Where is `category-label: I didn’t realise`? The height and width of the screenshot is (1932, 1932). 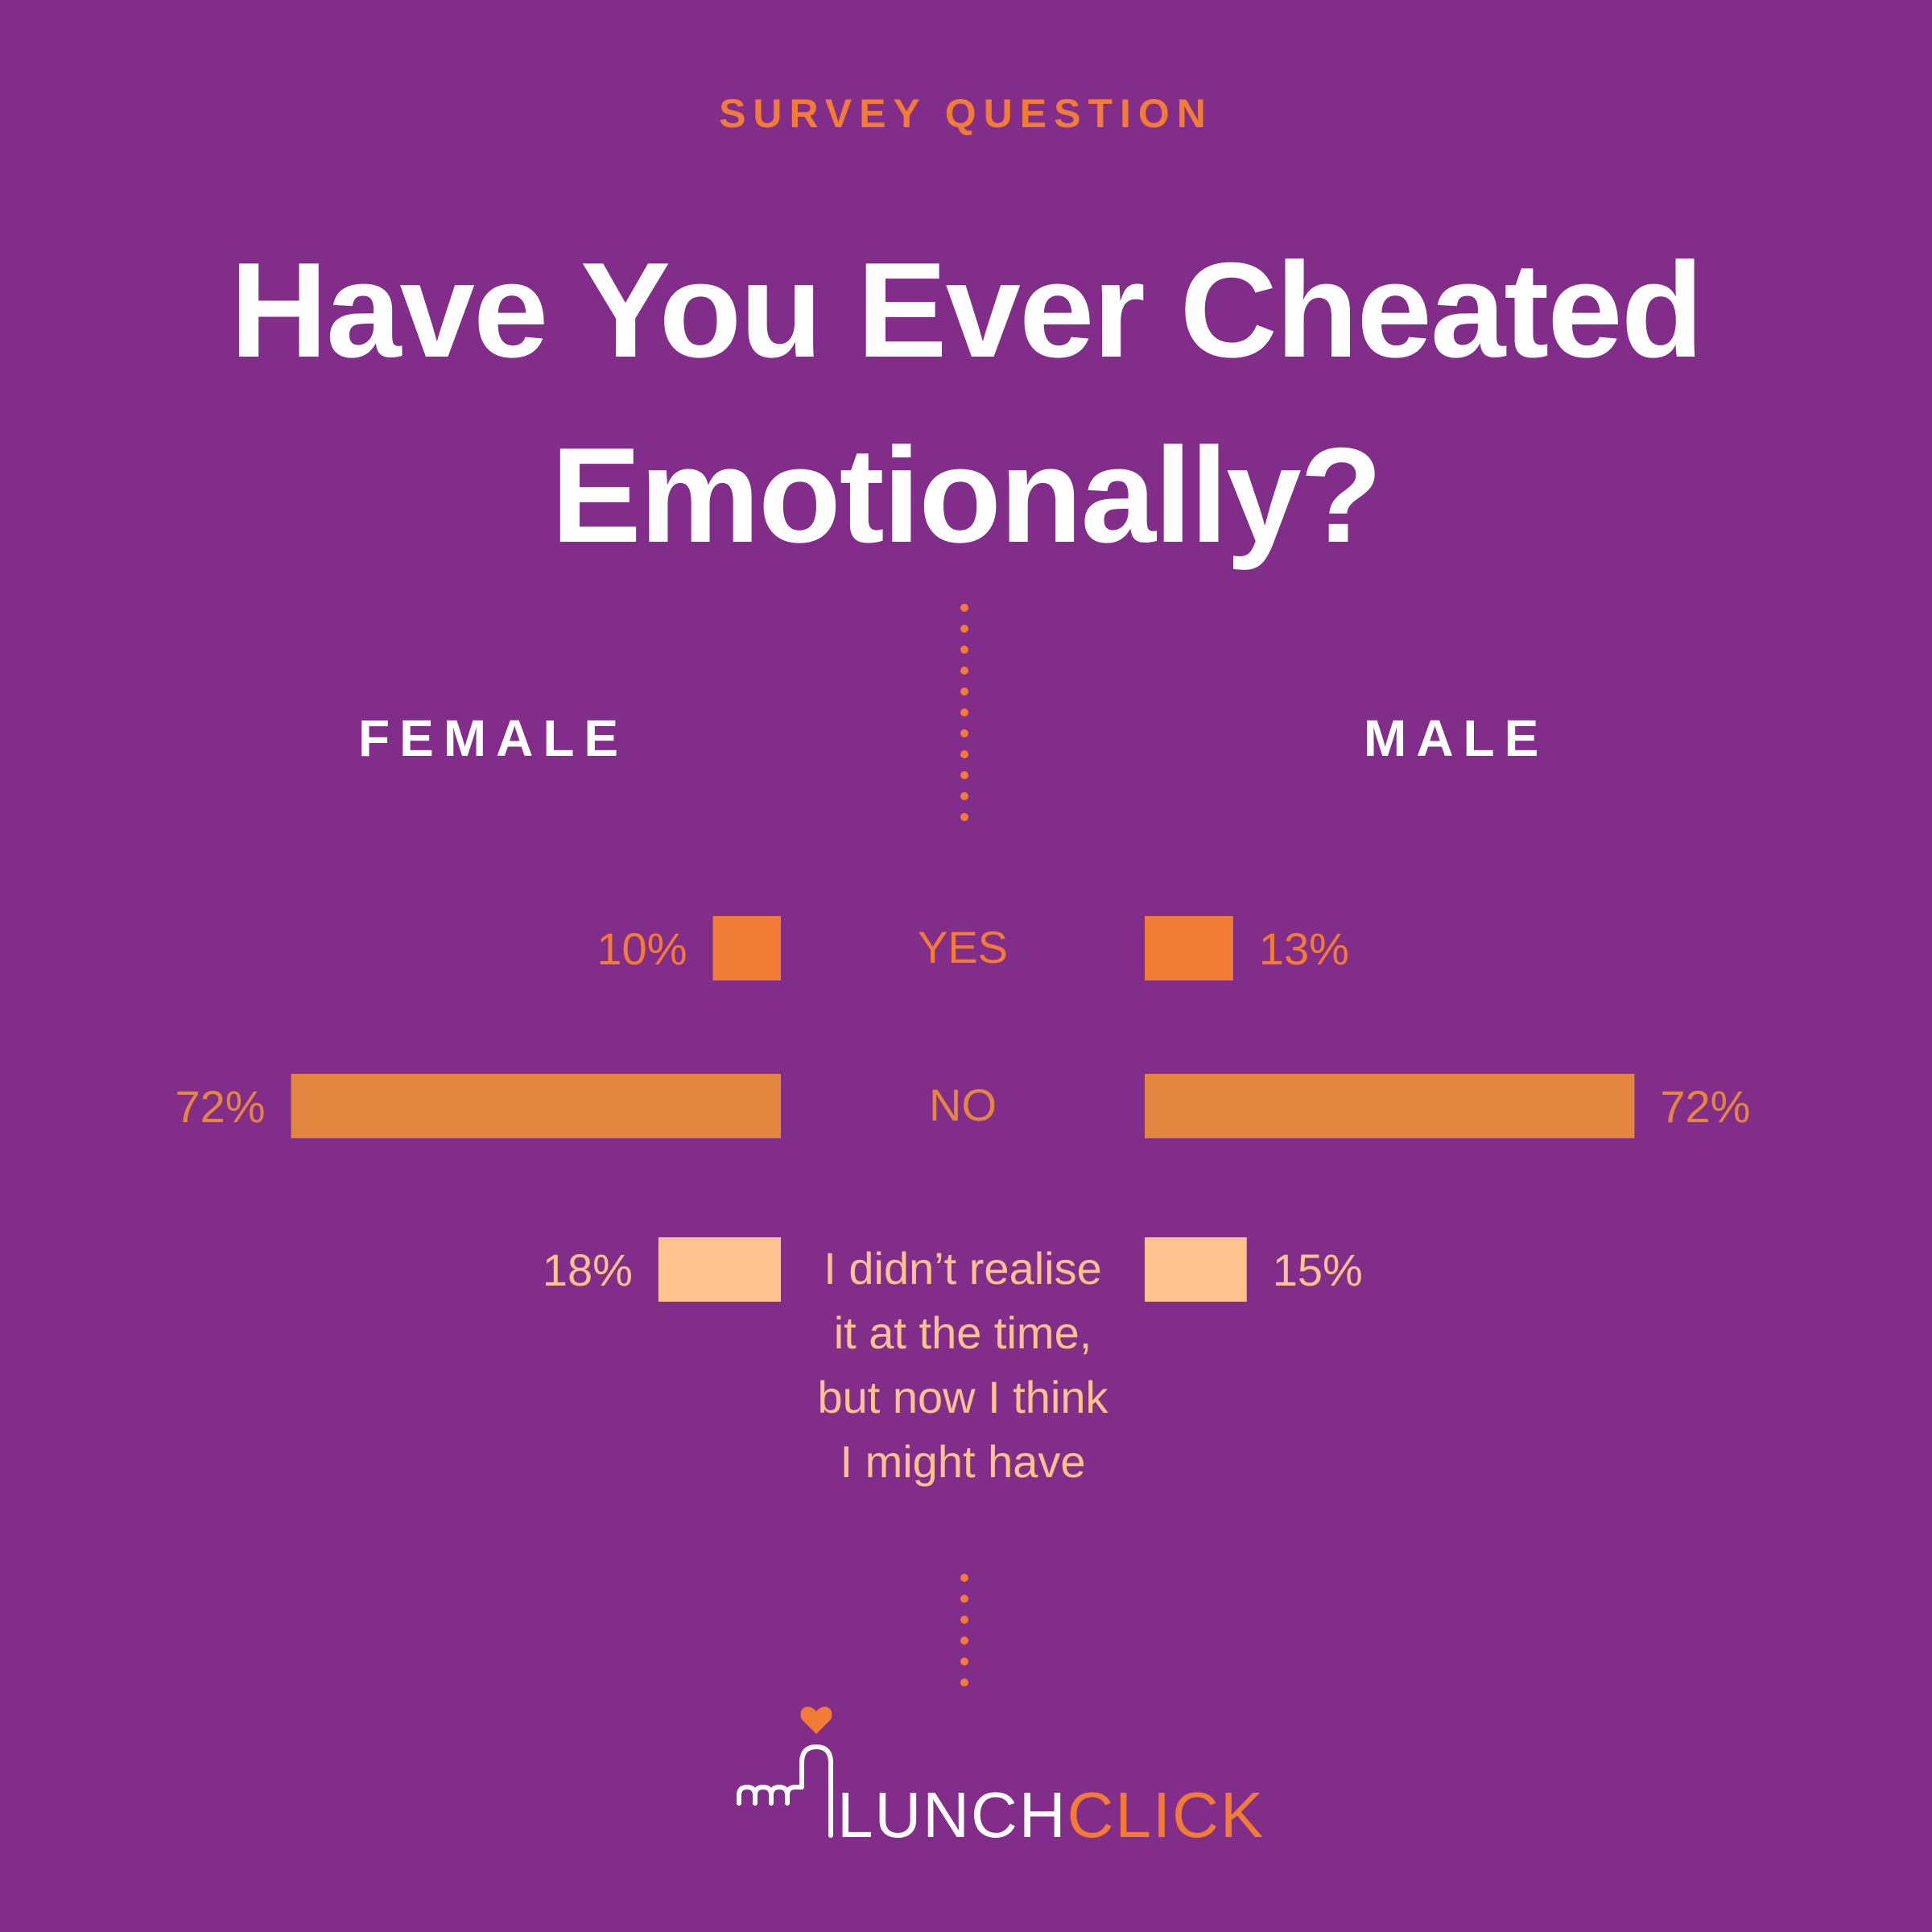 category-label: I didn’t realise is located at coordinates (963, 1268).